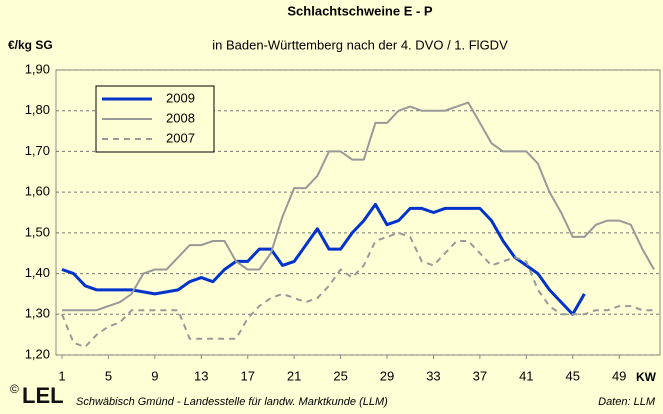  What do you see at coordinates (360, 10) in the screenshot?
I see `chart-title: Schlachtschweine E - P` at bounding box center [360, 10].